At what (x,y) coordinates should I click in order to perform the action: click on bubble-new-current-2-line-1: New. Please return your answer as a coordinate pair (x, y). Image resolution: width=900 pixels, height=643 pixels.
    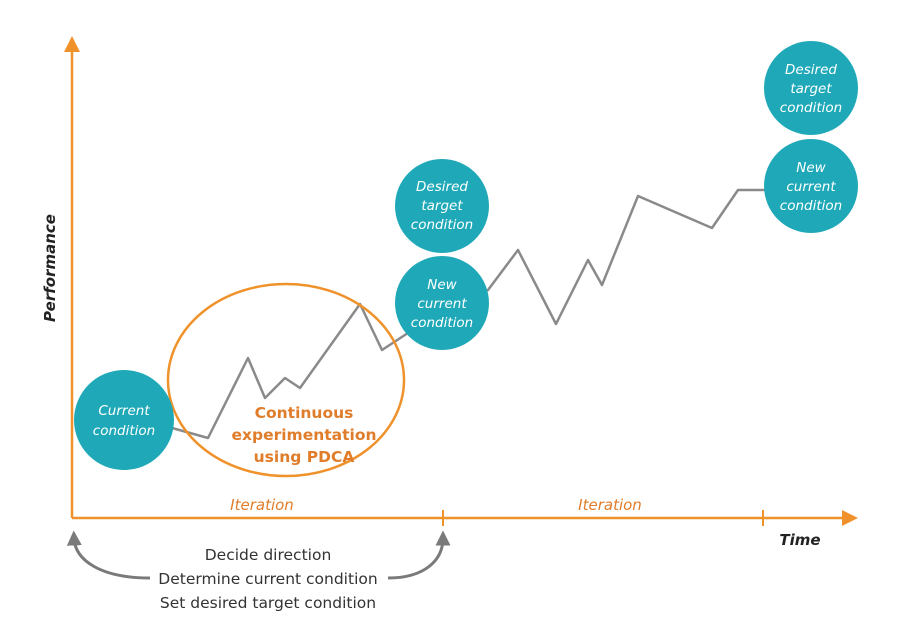
    Looking at the image, I should click on (811, 168).